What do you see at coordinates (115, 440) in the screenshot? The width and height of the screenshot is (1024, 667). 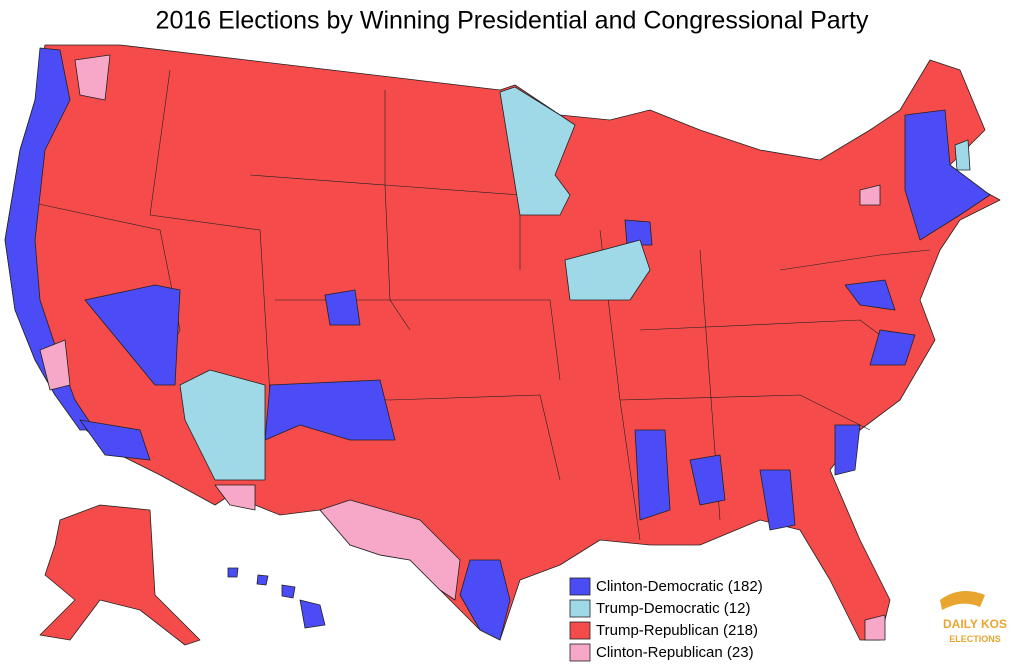 I see `la-area` at bounding box center [115, 440].